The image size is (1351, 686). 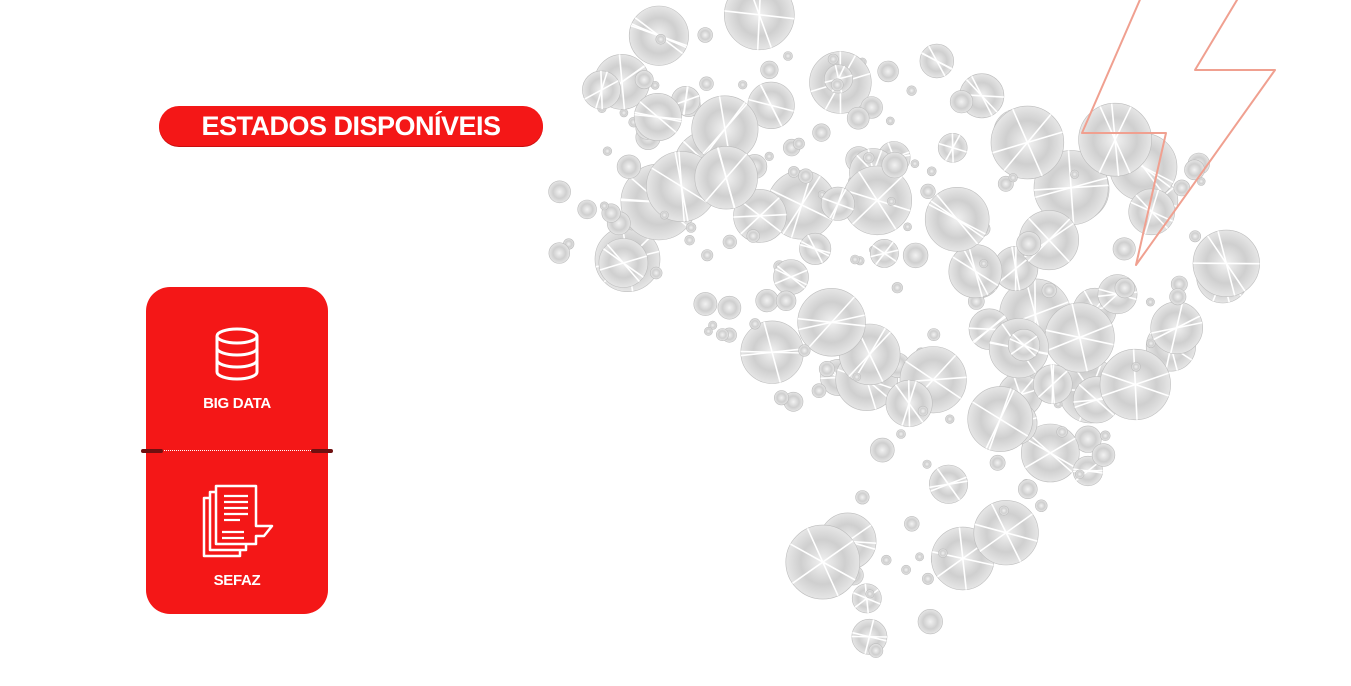 What do you see at coordinates (237, 580) in the screenshot?
I see `sefaz-label: SEFAZ` at bounding box center [237, 580].